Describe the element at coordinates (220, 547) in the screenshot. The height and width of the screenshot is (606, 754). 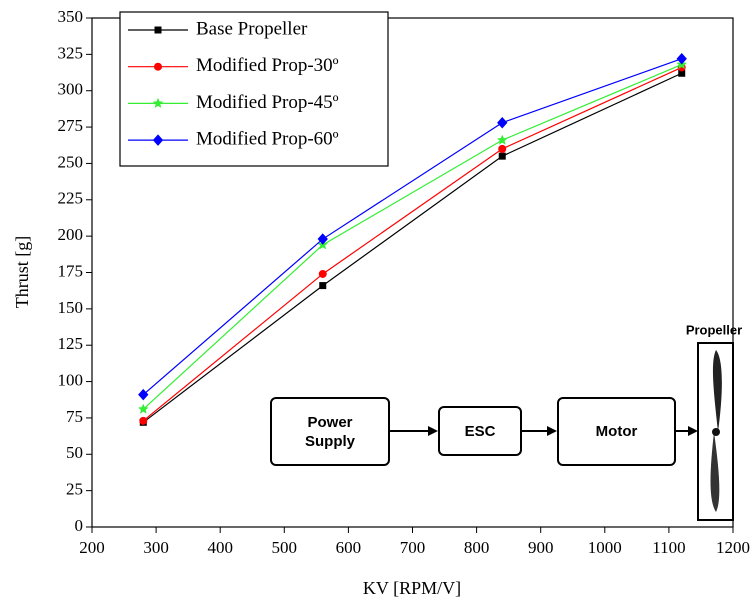
I see `x-tick-label: 400` at that location.